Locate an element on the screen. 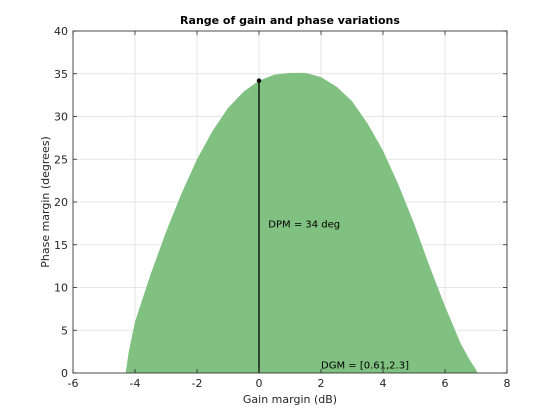  y-tick-label: 30 is located at coordinates (61, 117).